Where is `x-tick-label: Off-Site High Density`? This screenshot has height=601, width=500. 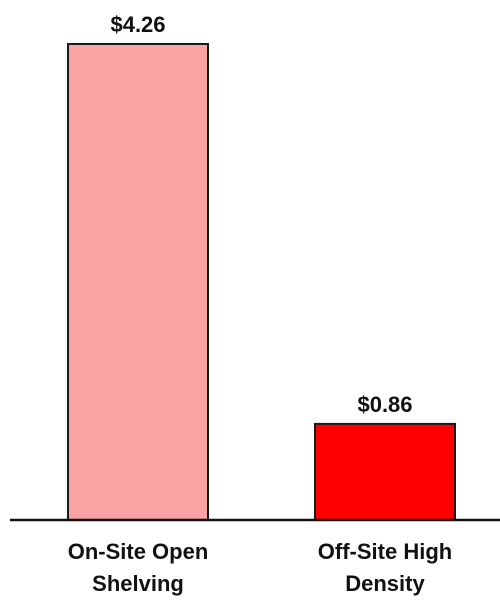
x-tick-label: Off-Site High Density is located at coordinates (385, 567).